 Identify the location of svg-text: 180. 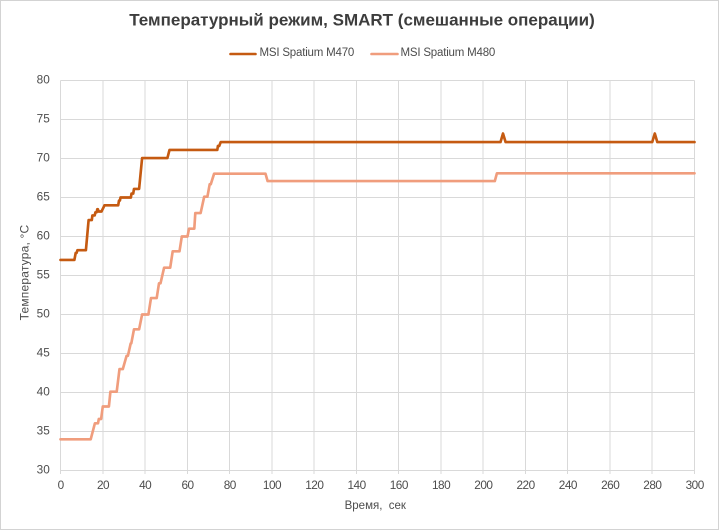
(441, 485).